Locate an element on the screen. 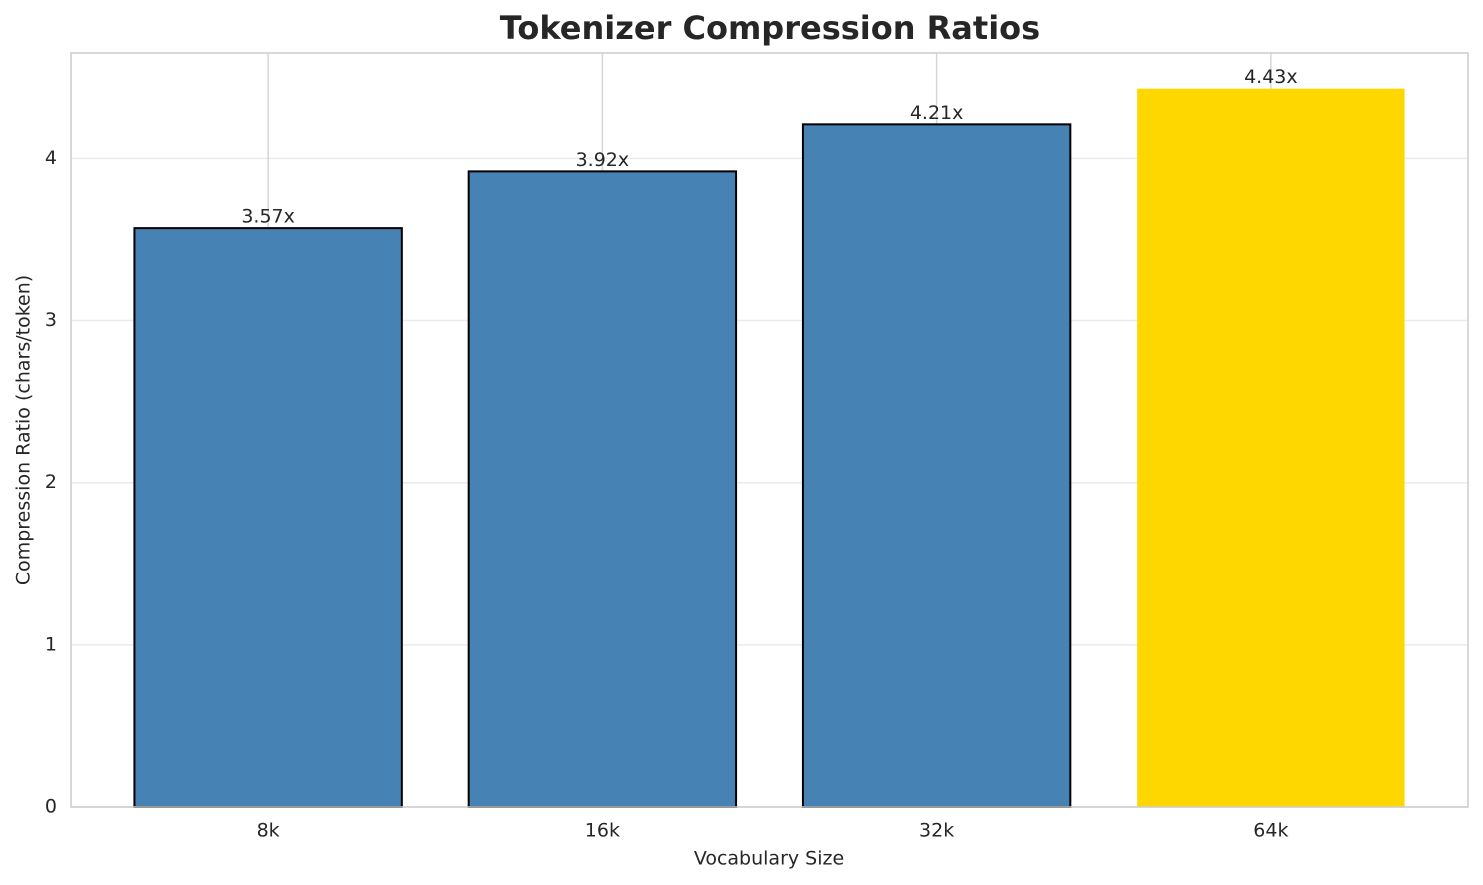  value-label: 4.43x is located at coordinates (1271, 77).